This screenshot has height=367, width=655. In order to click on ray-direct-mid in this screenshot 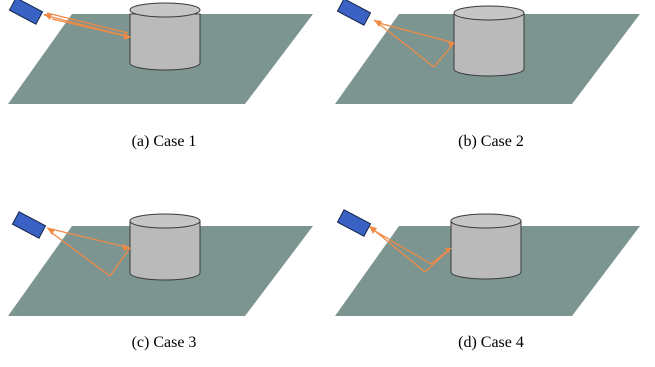, I will do `click(87, 23)`.